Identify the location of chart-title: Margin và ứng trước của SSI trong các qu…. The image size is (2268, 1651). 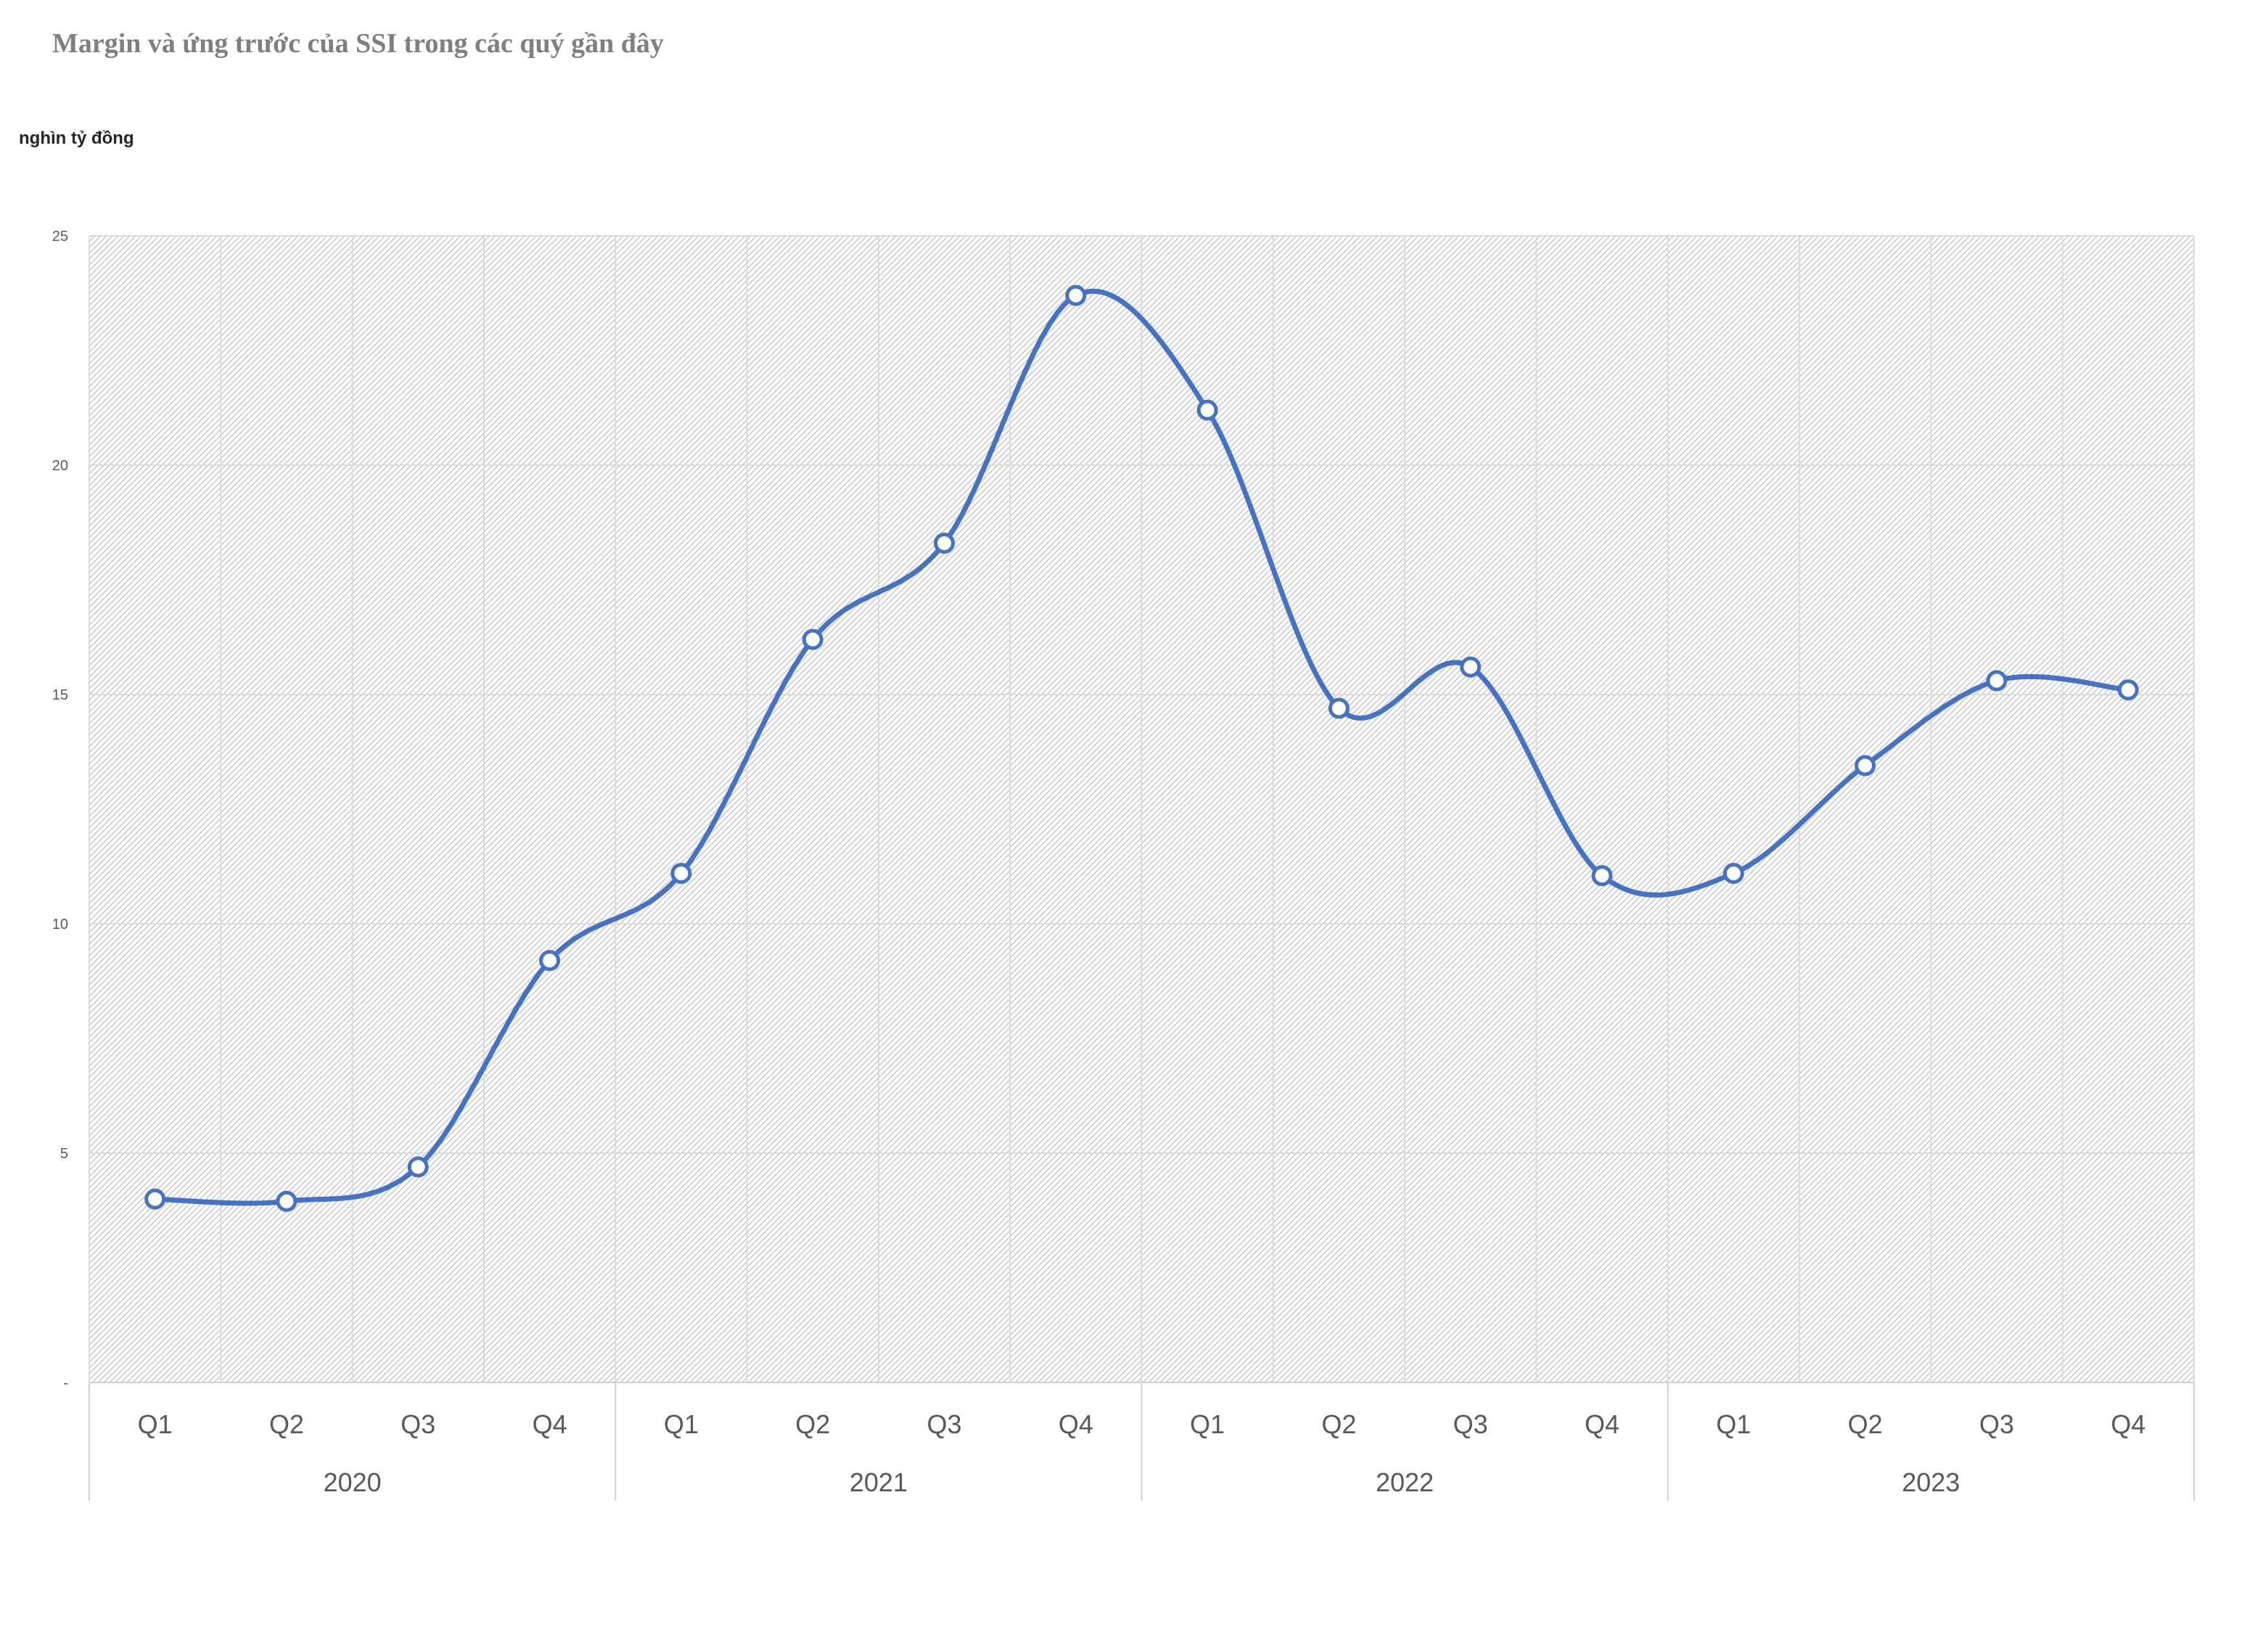
(358, 43).